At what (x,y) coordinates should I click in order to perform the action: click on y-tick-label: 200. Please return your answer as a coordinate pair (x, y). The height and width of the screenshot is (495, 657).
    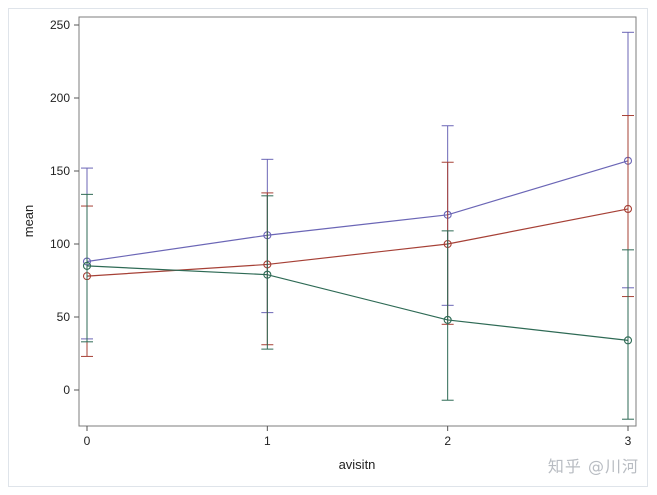
    Looking at the image, I should click on (60, 98).